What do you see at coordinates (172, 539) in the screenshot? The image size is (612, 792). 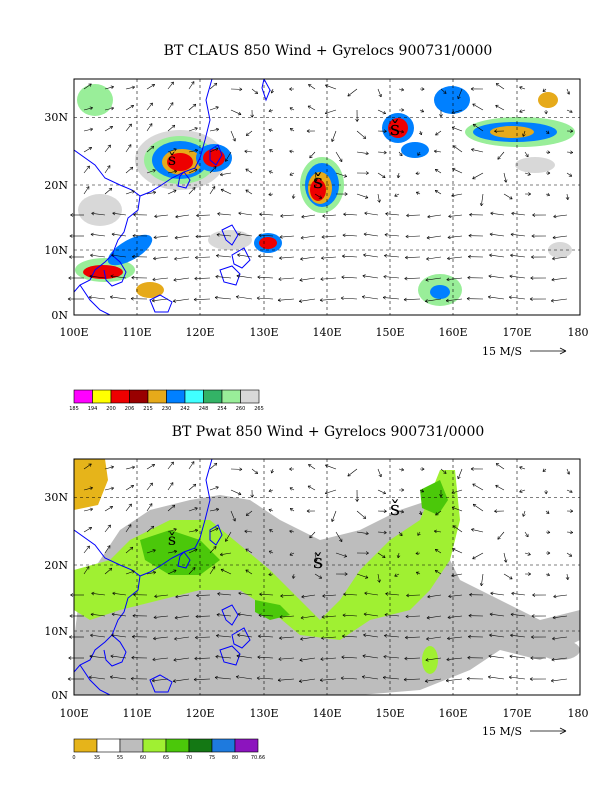 I see `gyre-symbol-icon: š` at bounding box center [172, 539].